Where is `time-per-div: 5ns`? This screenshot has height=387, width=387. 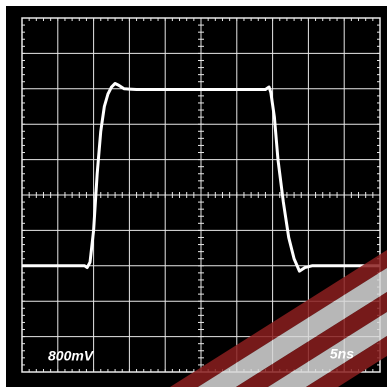 time-per-div: 5ns is located at coordinates (342, 354).